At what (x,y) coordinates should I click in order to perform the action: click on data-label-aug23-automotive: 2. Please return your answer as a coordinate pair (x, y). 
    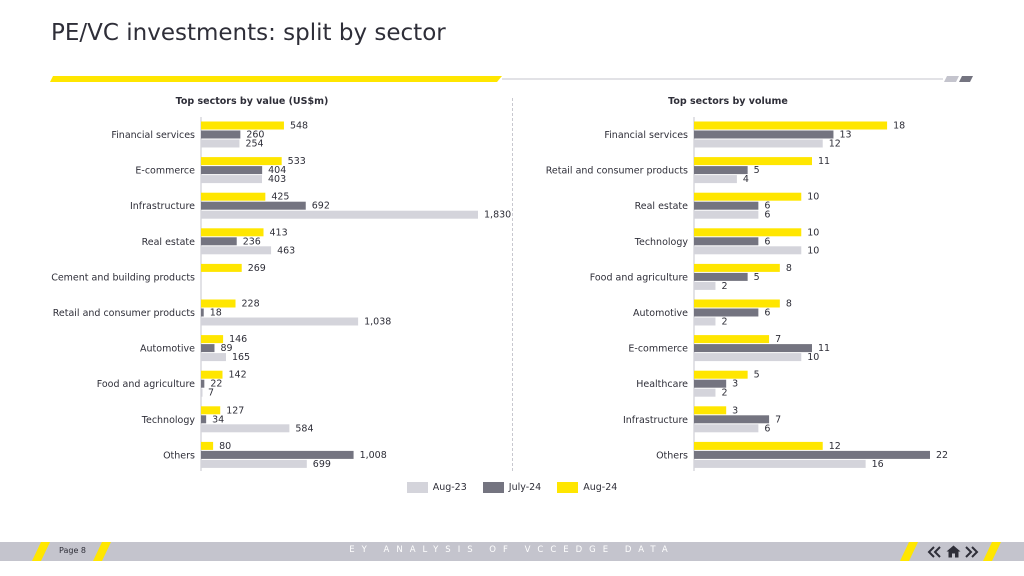
    Looking at the image, I should click on (724, 322).